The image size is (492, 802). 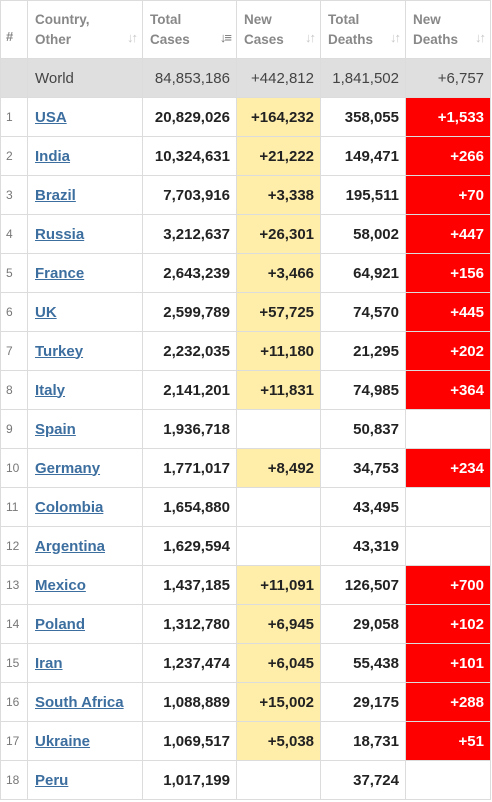 I want to click on row-total-cases: 2,141,201, so click(x=189, y=390).